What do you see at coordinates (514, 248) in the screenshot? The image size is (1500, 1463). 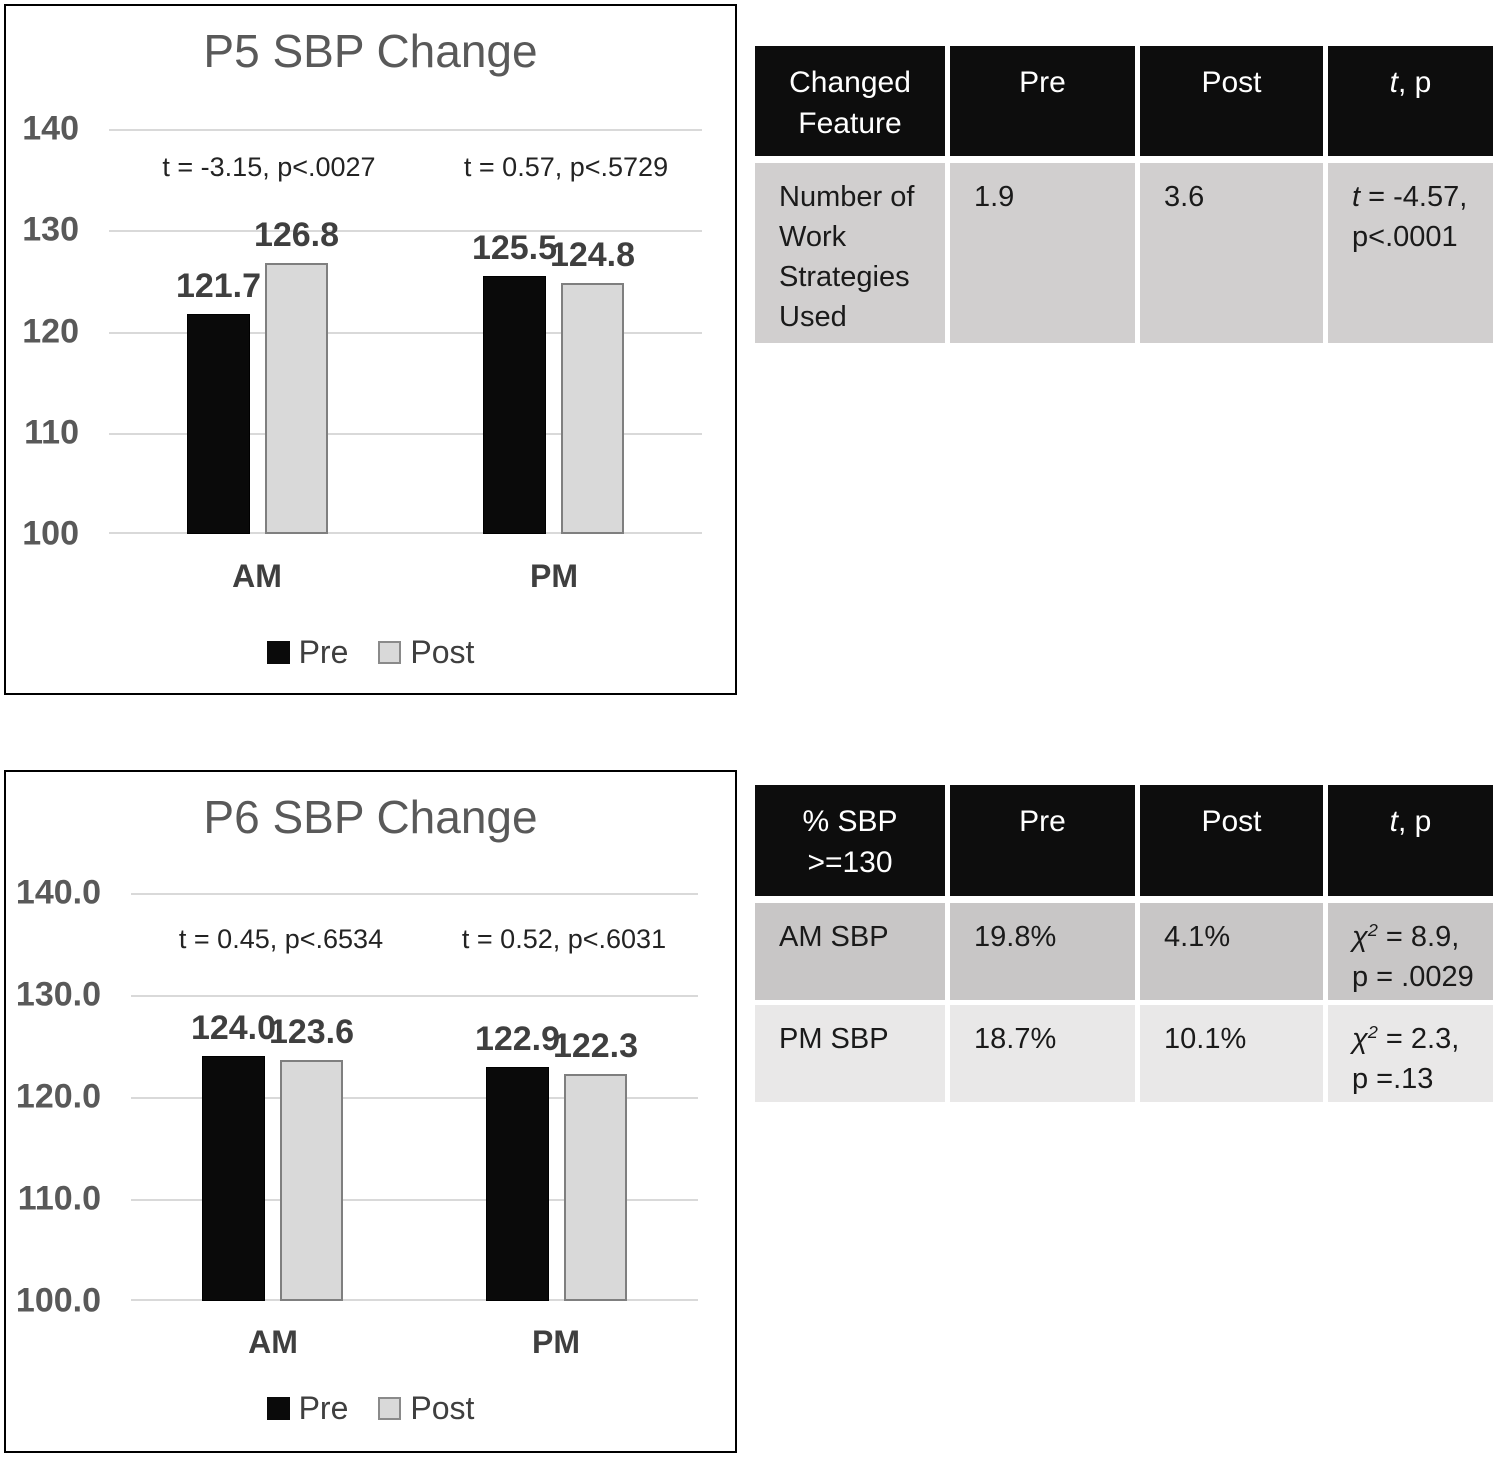 I see `bar-value-label: 125.5` at bounding box center [514, 248].